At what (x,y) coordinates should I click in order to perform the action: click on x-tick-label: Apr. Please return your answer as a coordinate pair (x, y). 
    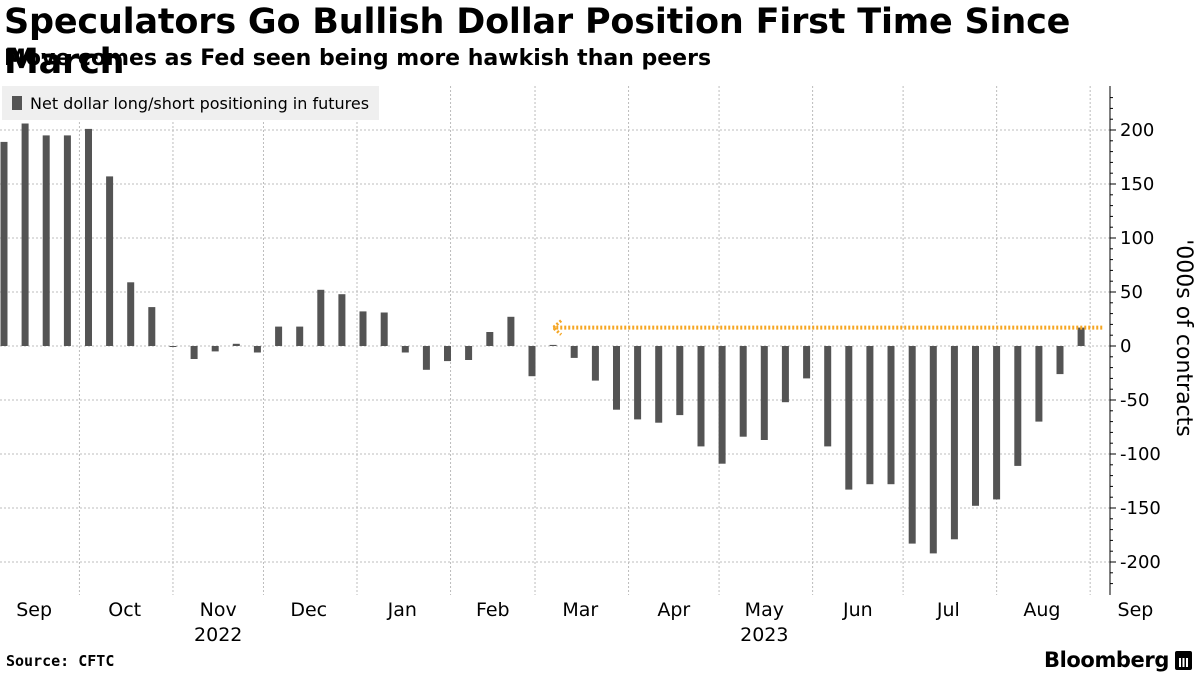
    Looking at the image, I should click on (673, 610).